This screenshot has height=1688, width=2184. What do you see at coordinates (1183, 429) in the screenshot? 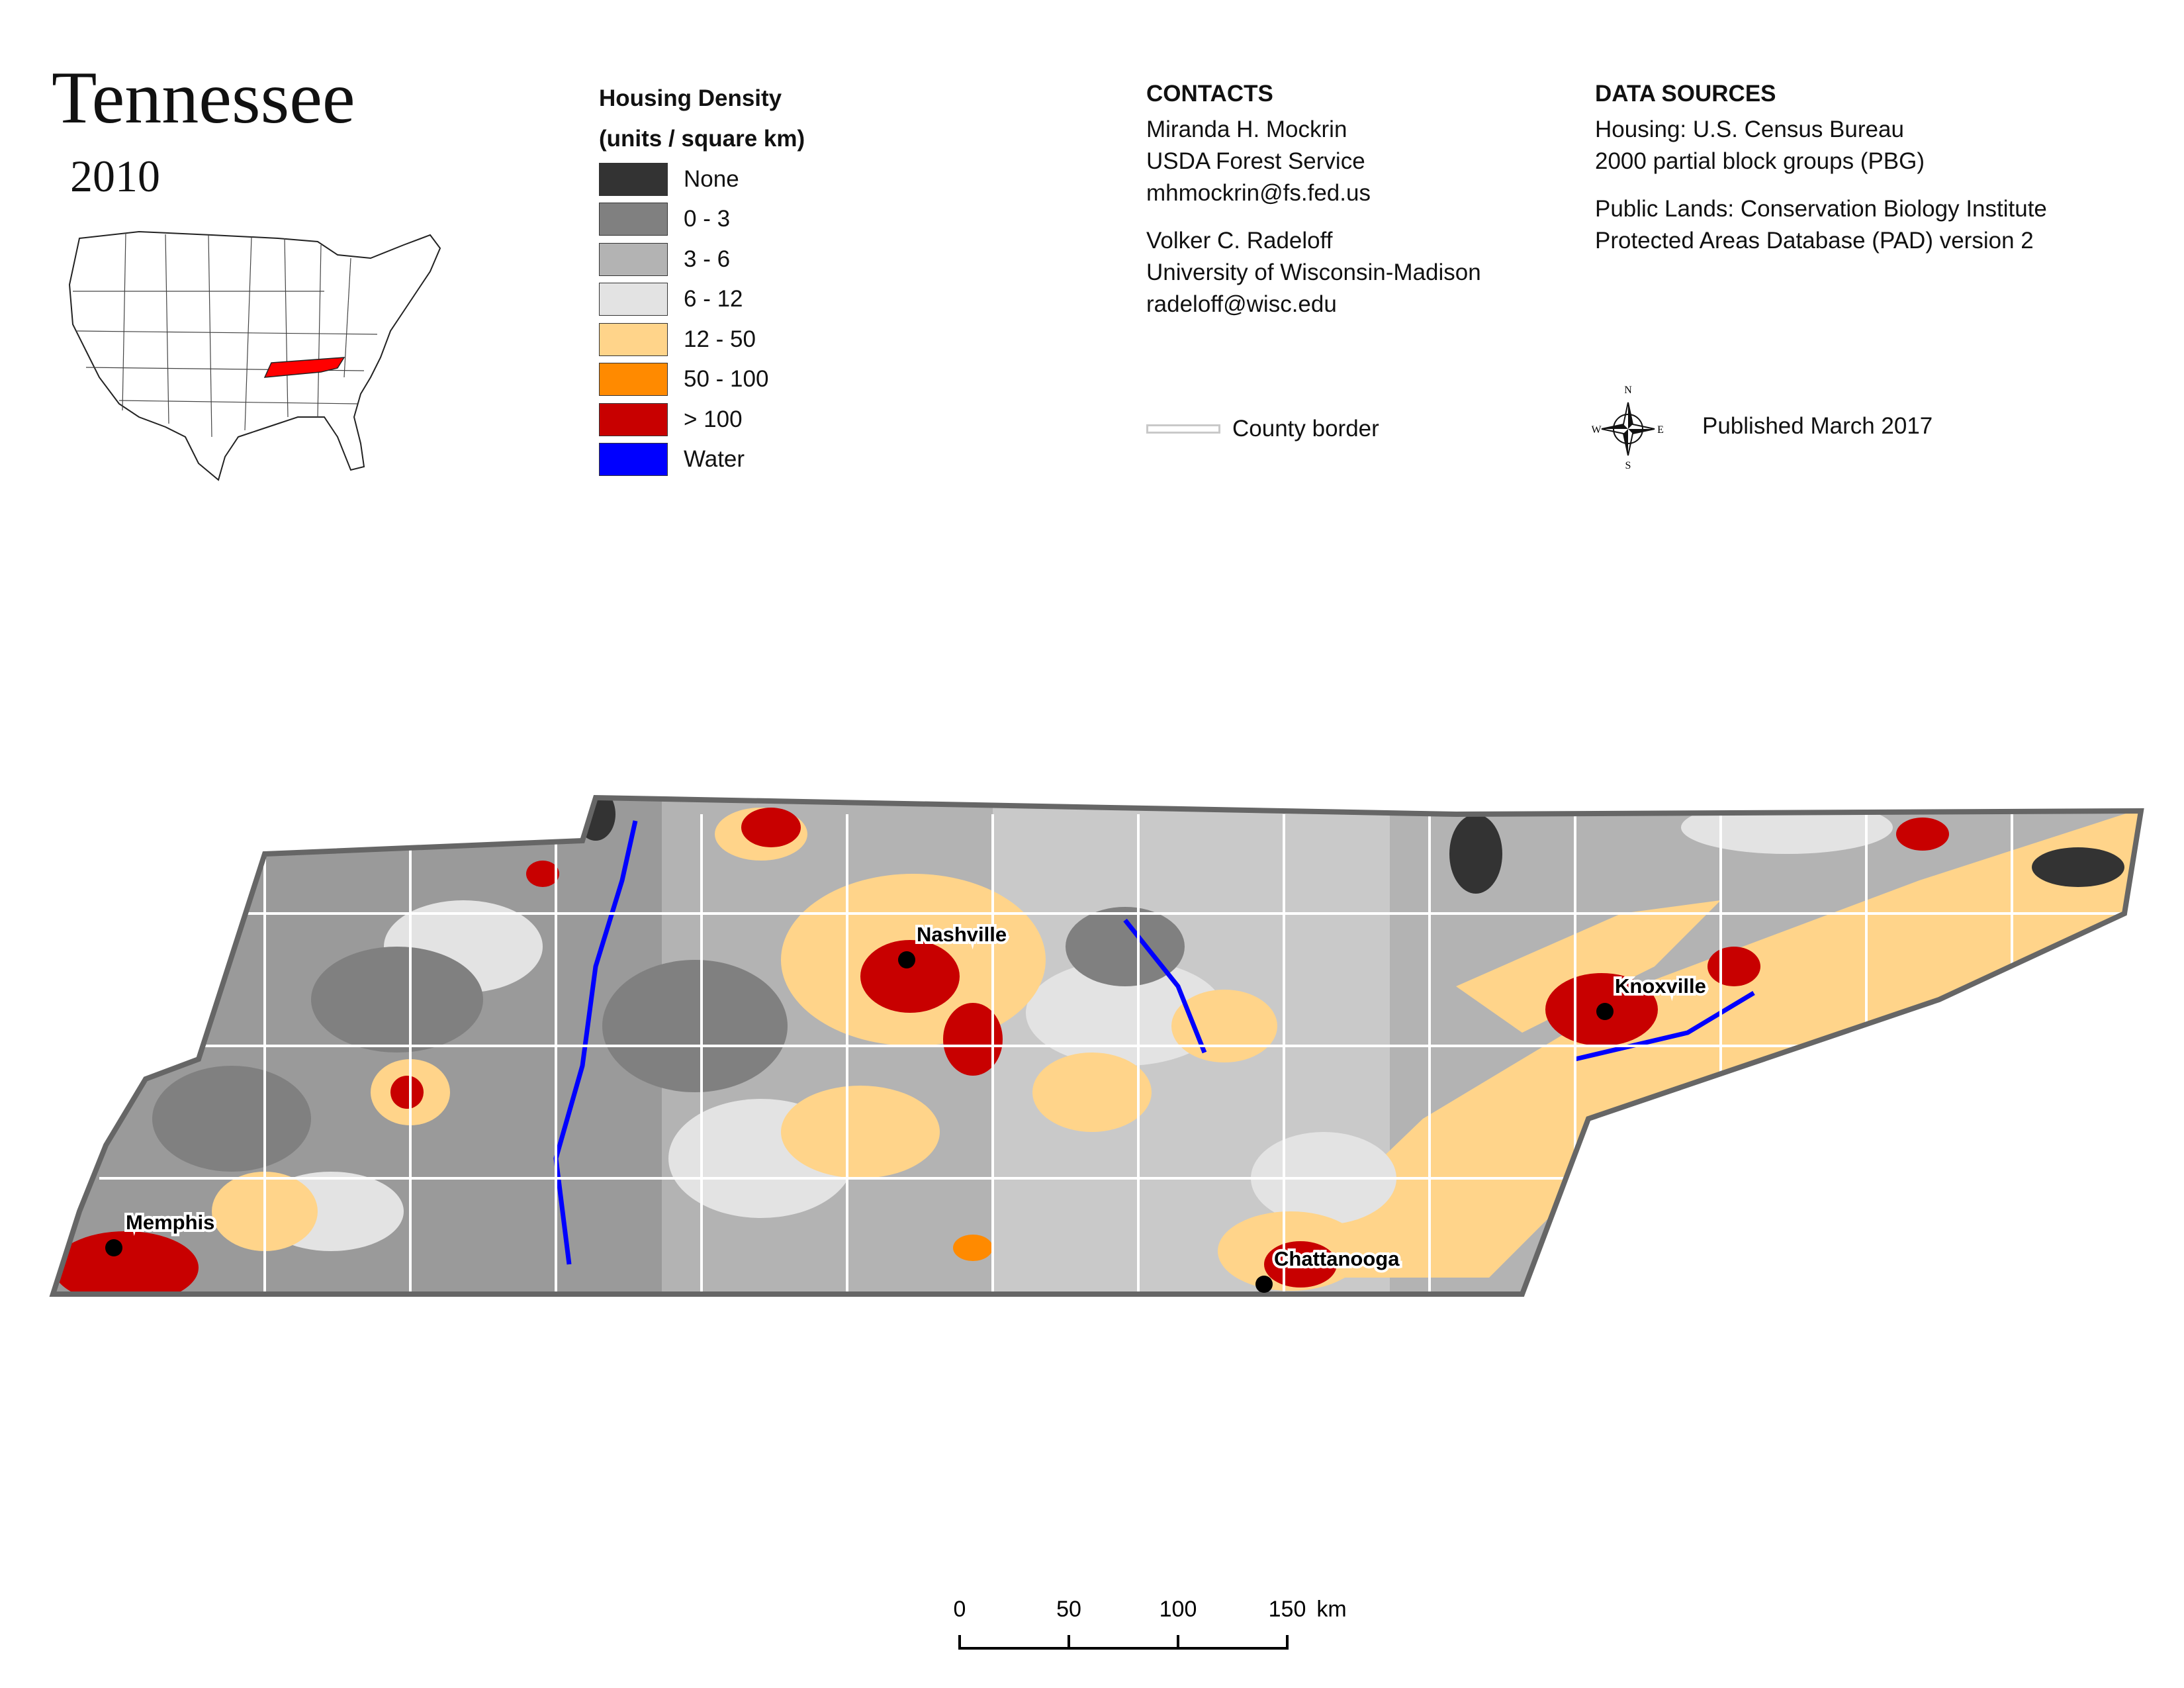
I see `county-border-swatch` at bounding box center [1183, 429].